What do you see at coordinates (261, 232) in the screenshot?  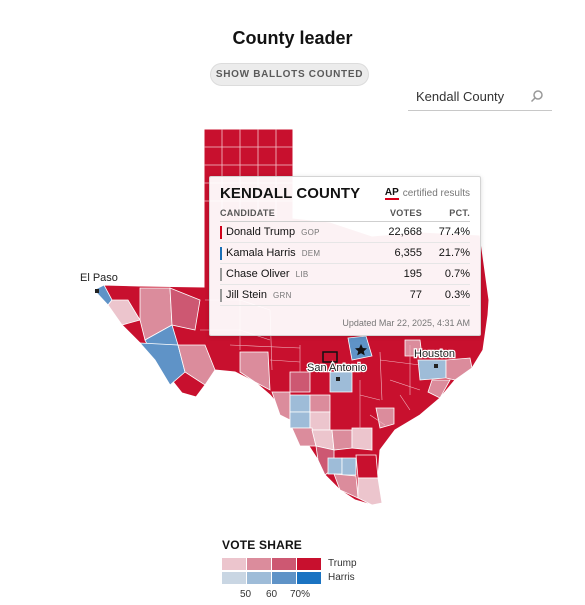 I see `candidate-name: Donald Trump` at bounding box center [261, 232].